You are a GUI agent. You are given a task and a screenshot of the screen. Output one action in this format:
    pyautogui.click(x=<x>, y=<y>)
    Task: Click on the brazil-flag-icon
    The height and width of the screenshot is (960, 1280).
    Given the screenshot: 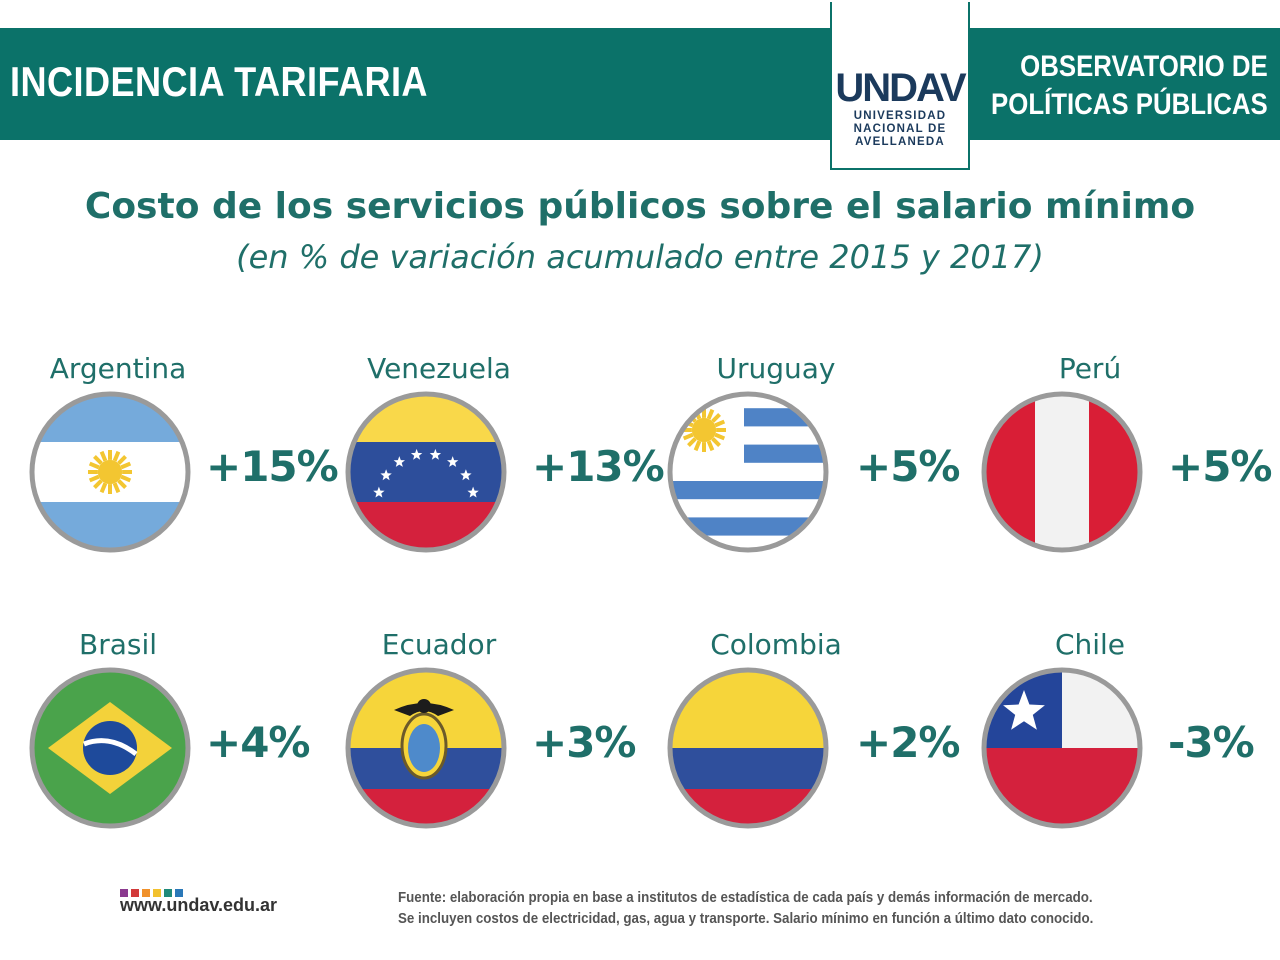 What is the action you would take?
    pyautogui.click(x=110, y=748)
    